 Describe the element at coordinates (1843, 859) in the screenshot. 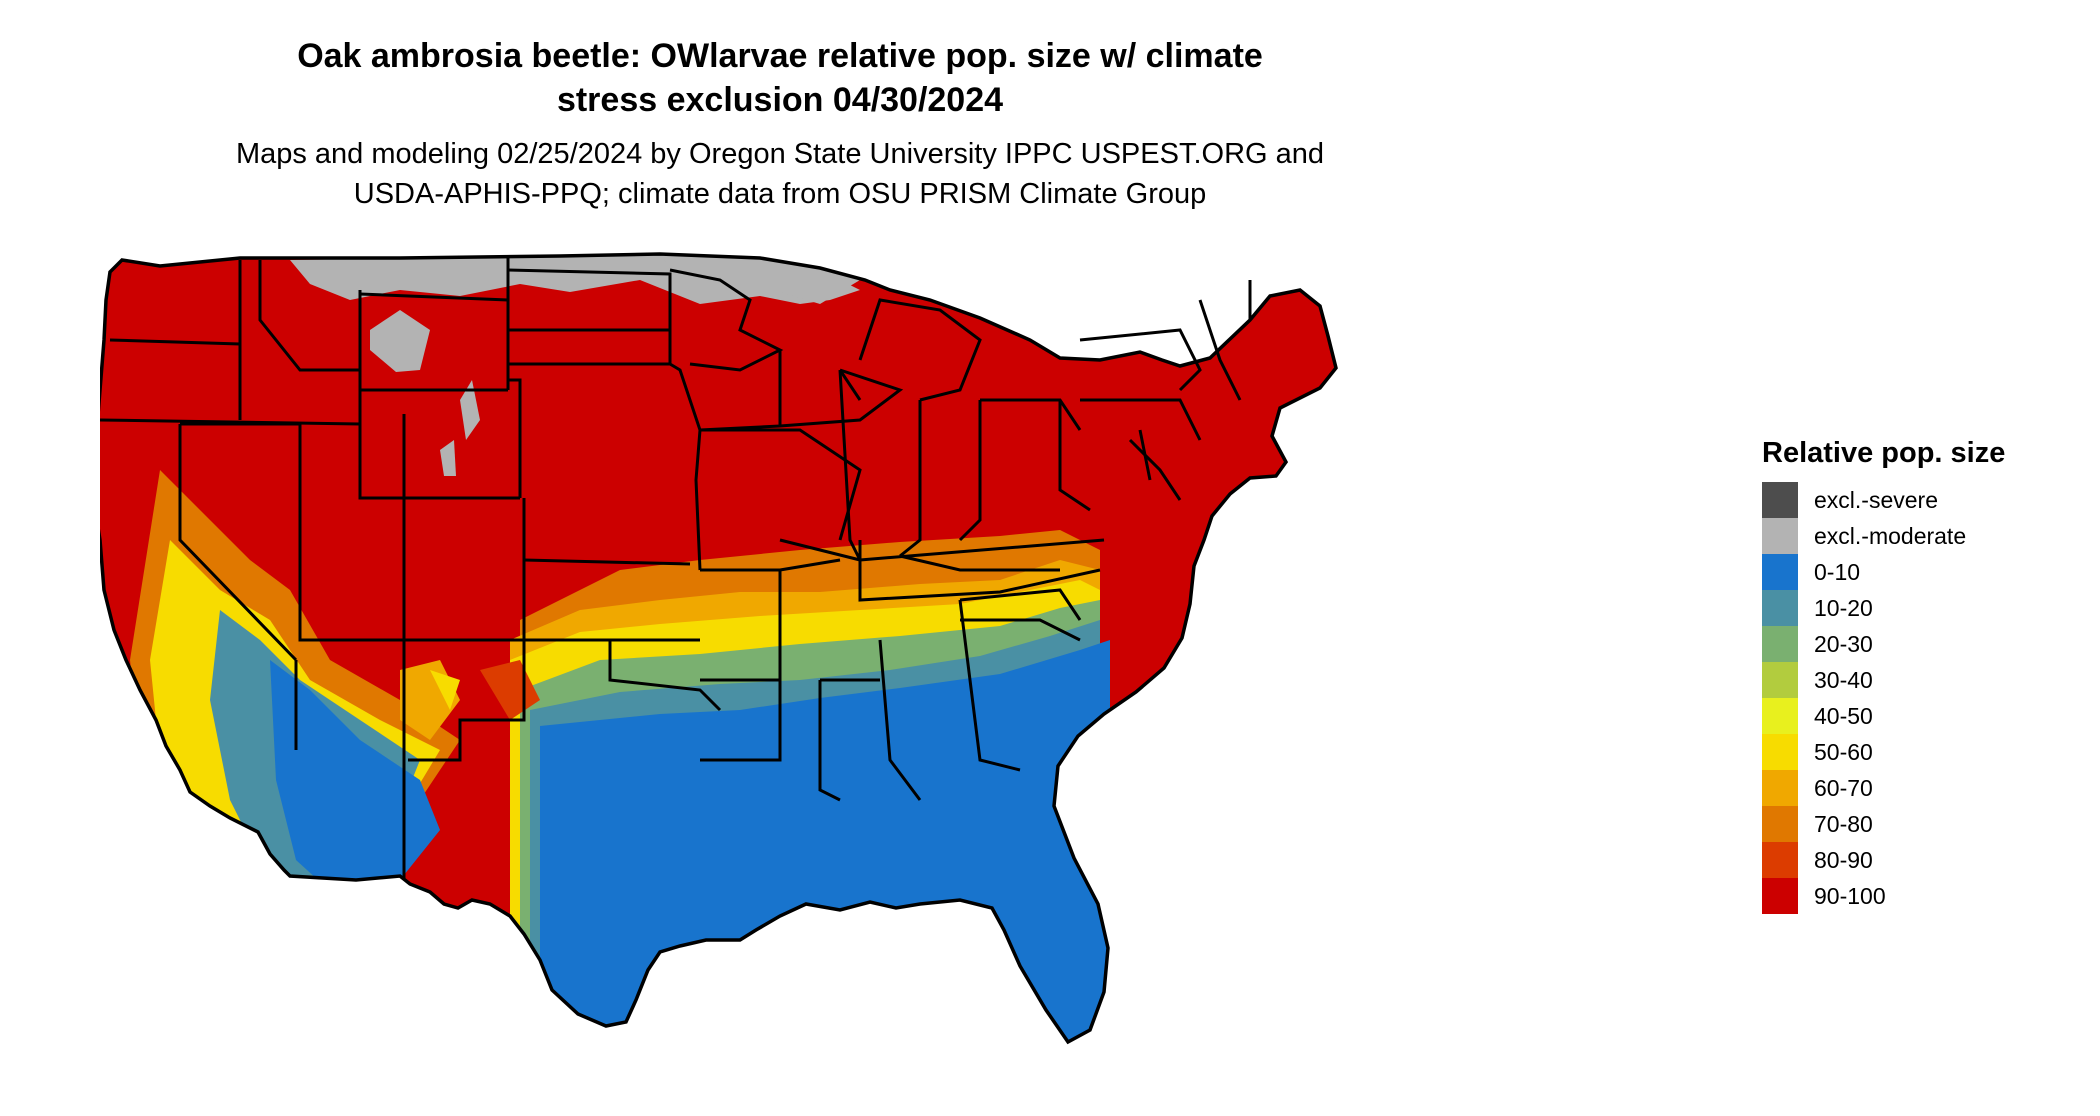

I see `legend-label: 80-90` at that location.